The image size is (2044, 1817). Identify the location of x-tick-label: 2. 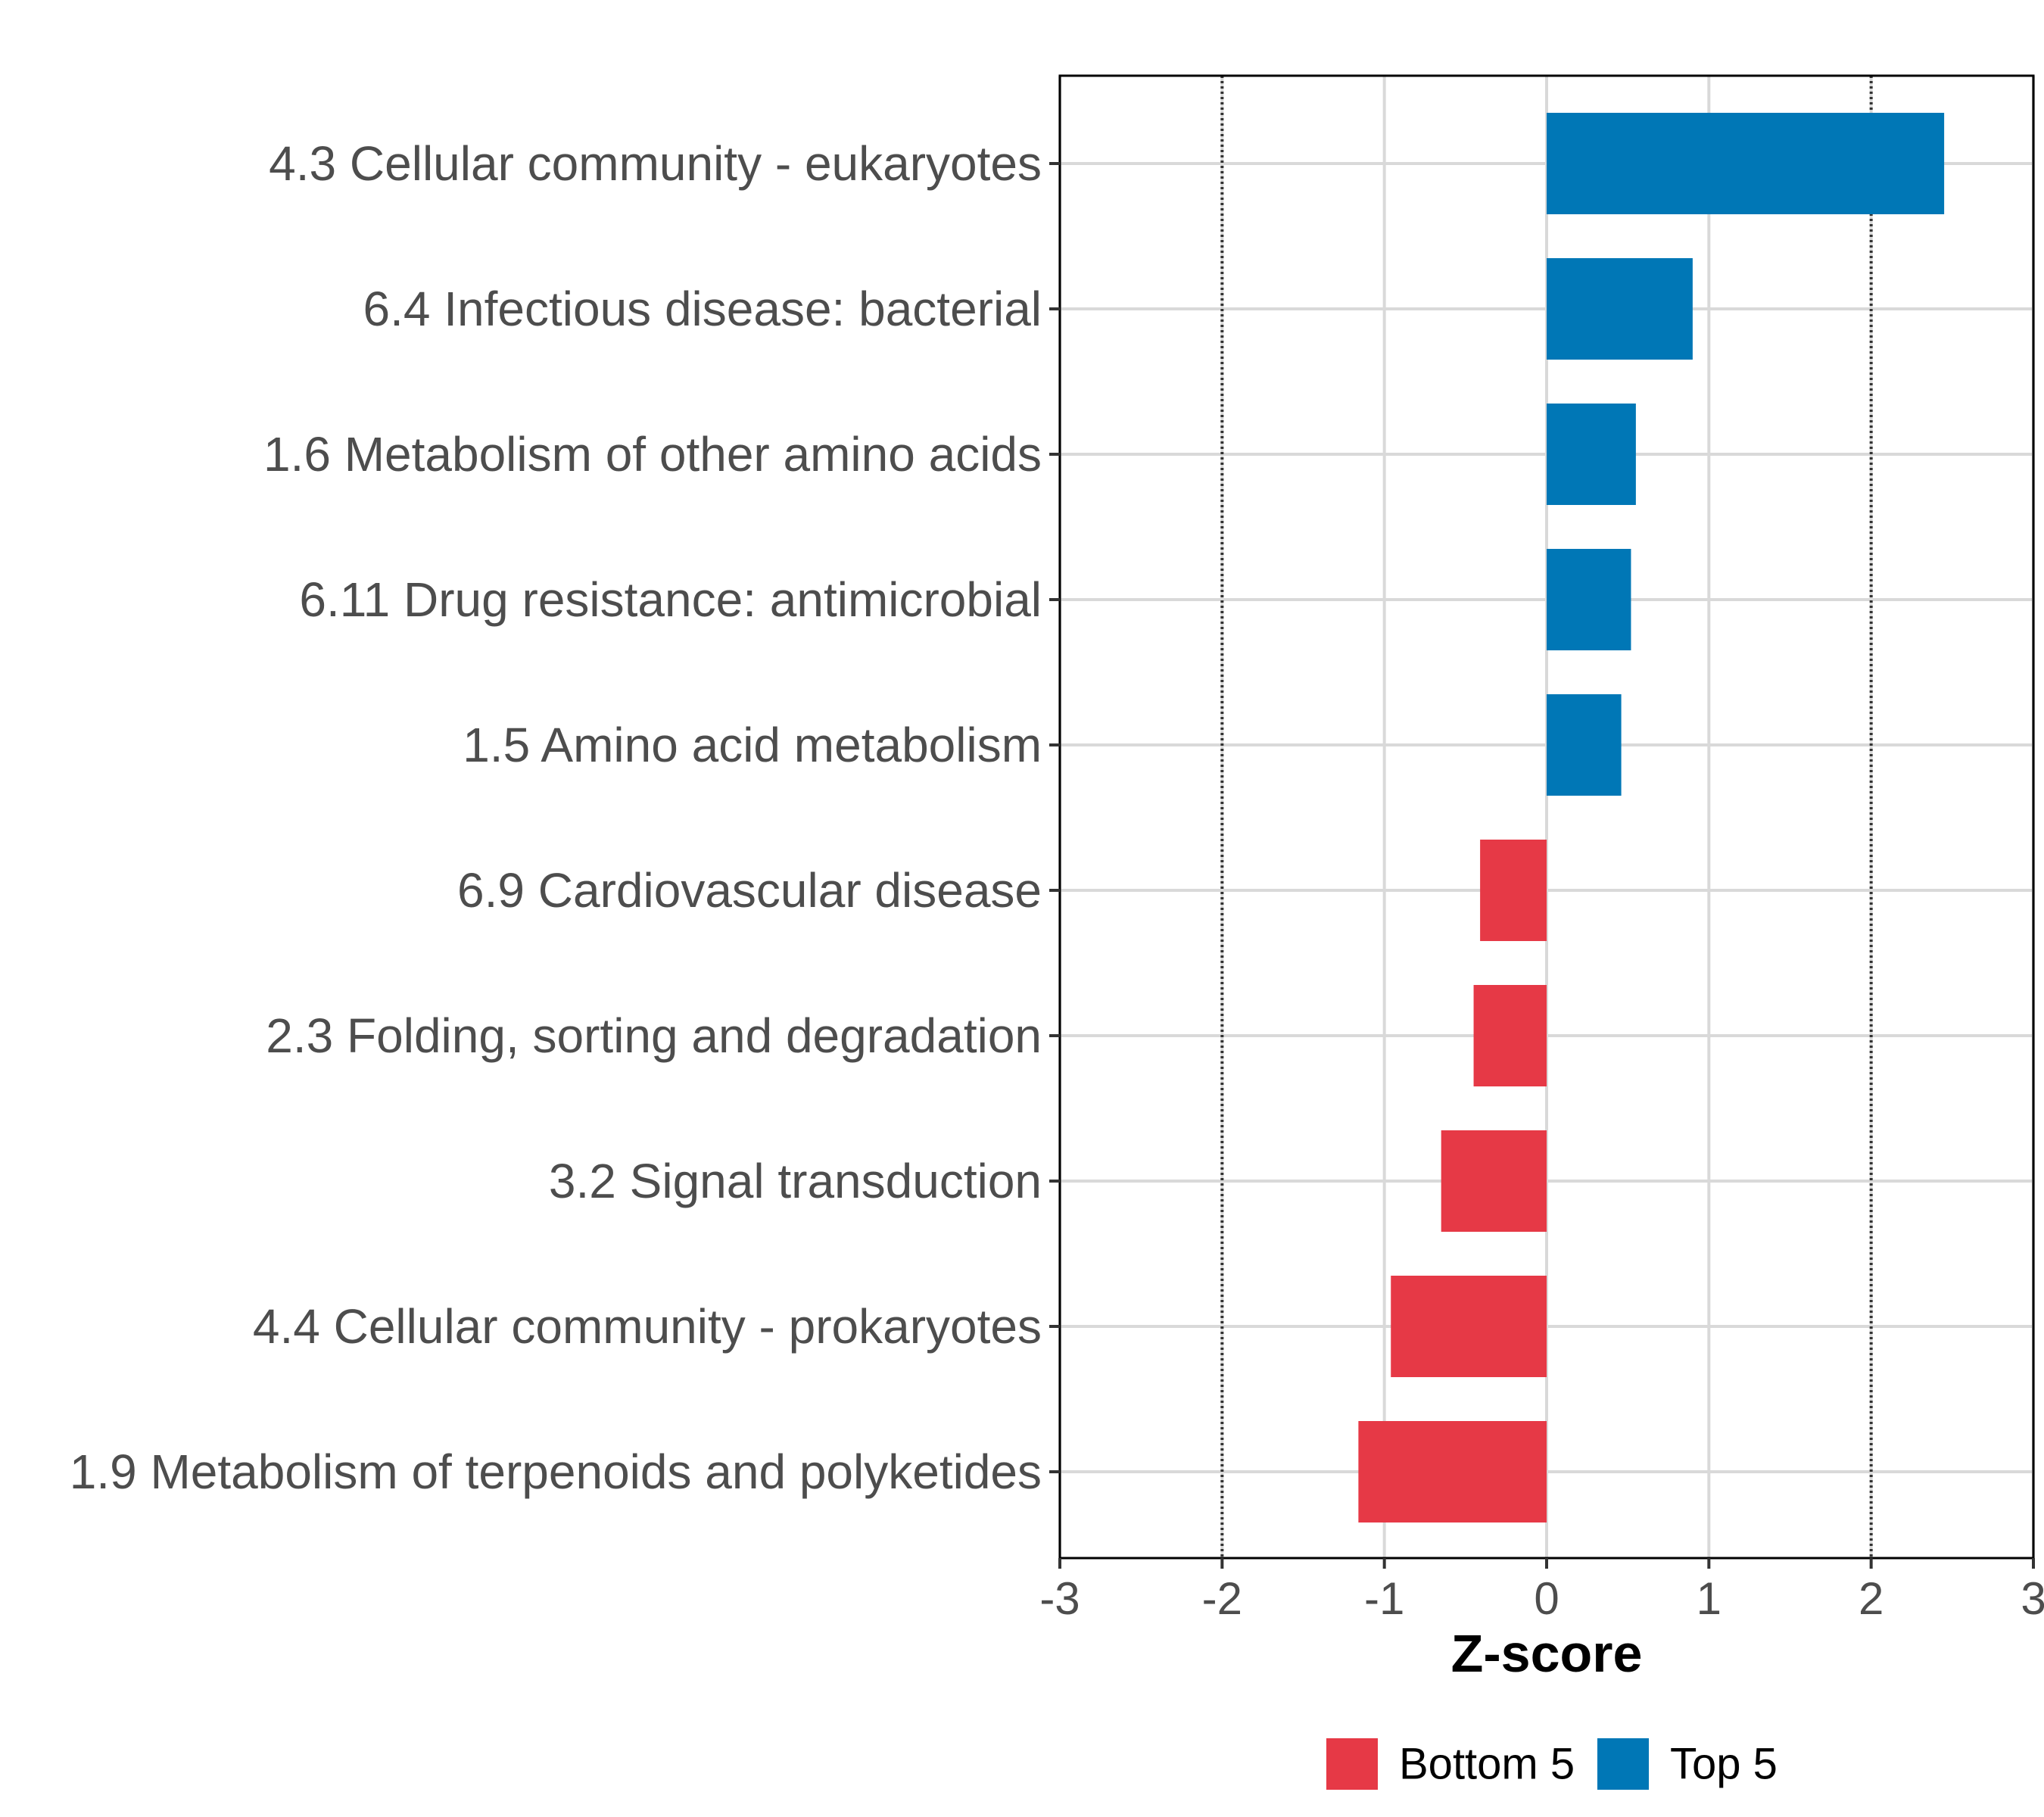
(1871, 1599).